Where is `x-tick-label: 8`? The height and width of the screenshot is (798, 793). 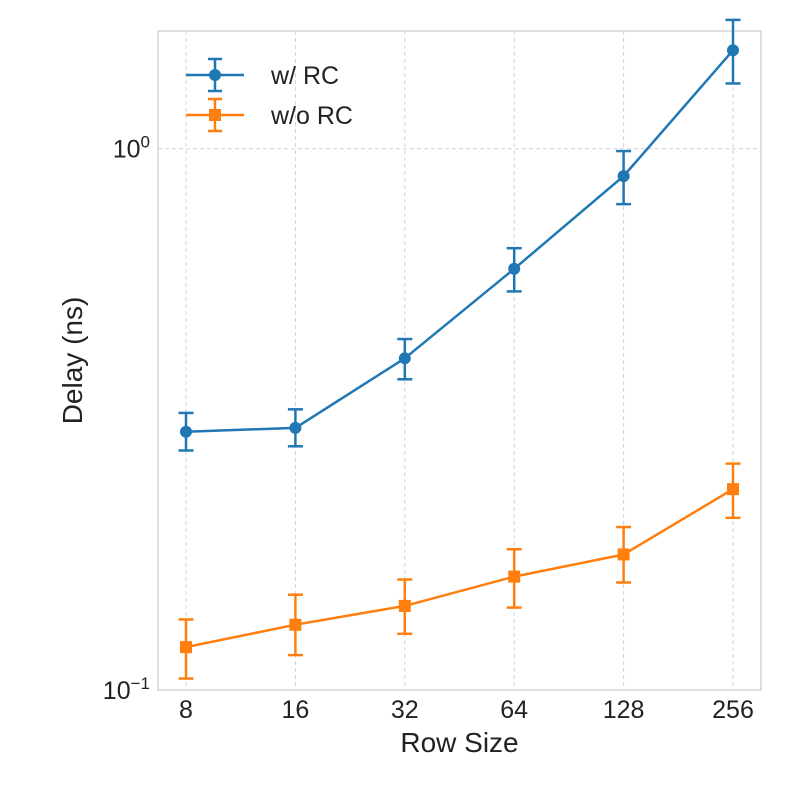
x-tick-label: 8 is located at coordinates (186, 710).